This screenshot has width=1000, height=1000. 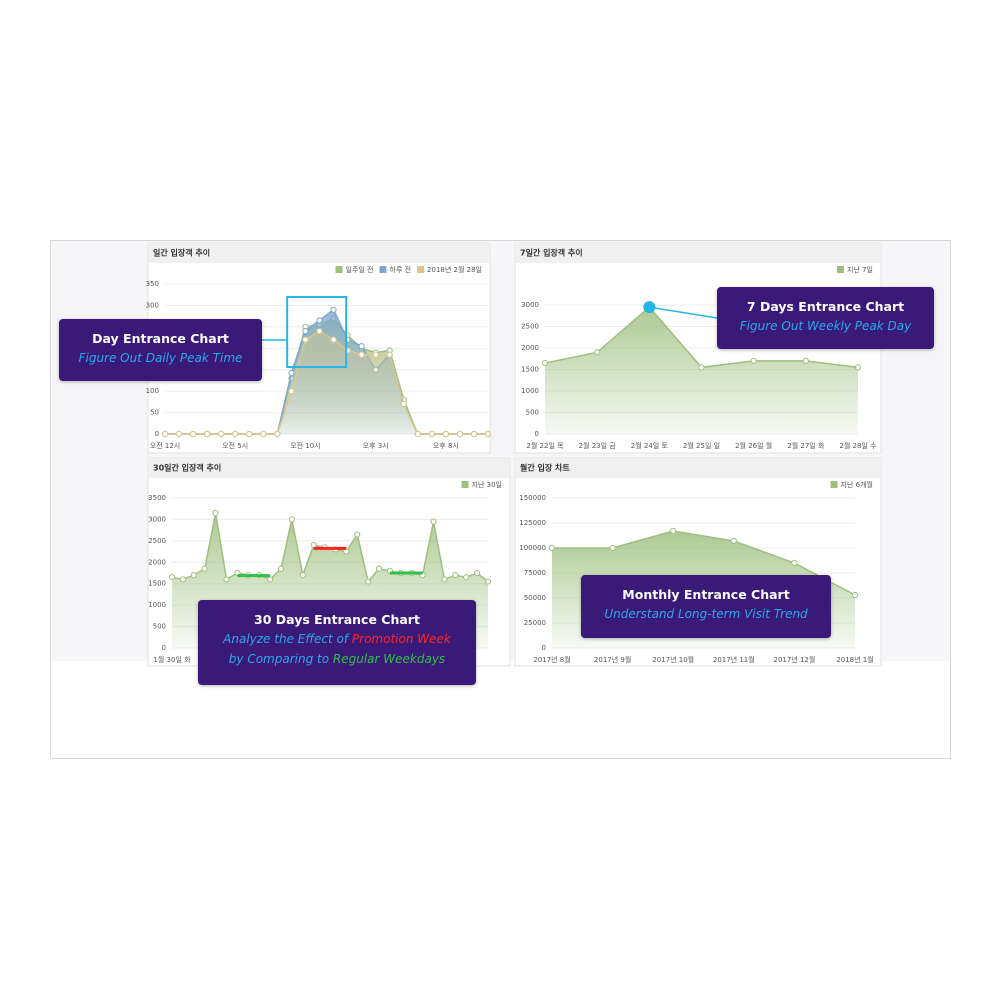 What do you see at coordinates (286, 639) in the screenshot?
I see `callout-text: Analyze the Effect of` at bounding box center [286, 639].